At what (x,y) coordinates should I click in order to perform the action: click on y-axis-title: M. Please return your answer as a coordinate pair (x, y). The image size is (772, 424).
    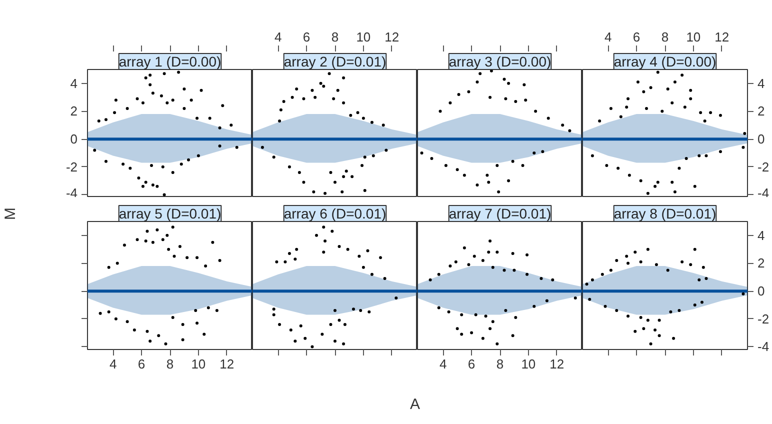
    Looking at the image, I should click on (10, 214).